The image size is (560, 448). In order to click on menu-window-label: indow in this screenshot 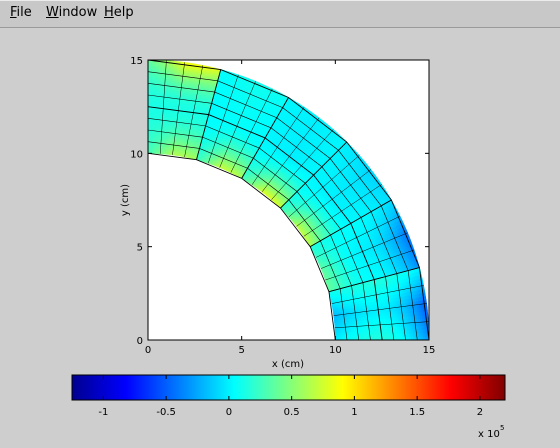, I will do `click(78, 12)`.